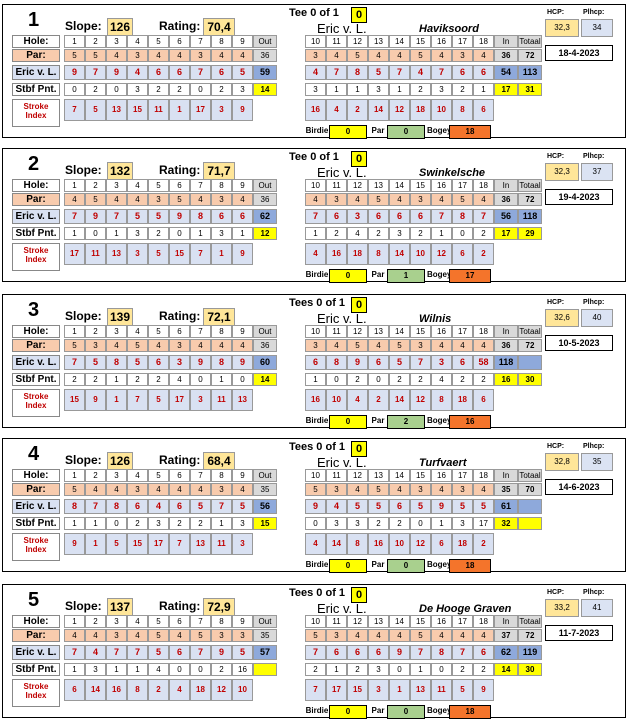 This screenshot has width=630, height=728. What do you see at coordinates (265, 506) in the screenshot?
I see `out-c-eric-cell: 56` at bounding box center [265, 506].